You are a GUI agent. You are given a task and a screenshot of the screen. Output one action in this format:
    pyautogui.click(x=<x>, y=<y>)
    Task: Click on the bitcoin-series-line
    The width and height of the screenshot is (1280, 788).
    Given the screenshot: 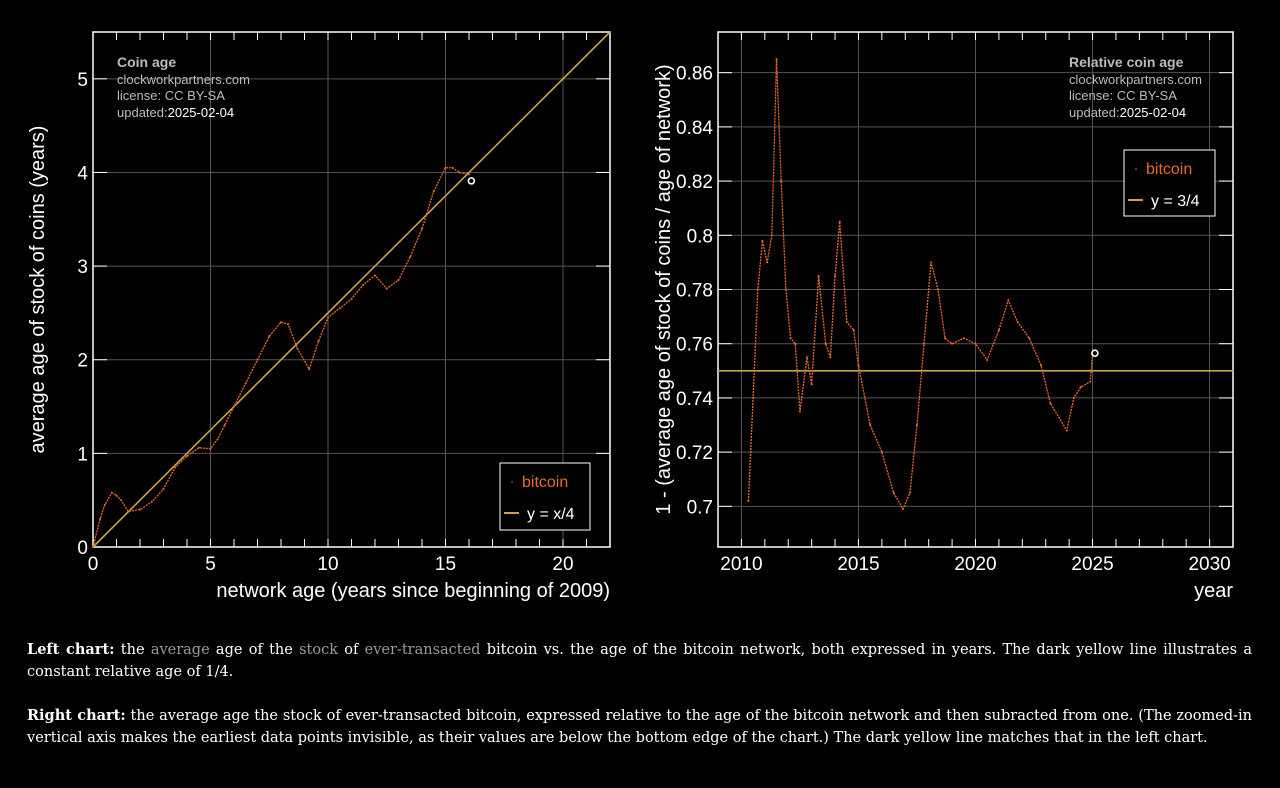 What is the action you would take?
    pyautogui.click(x=281, y=357)
    